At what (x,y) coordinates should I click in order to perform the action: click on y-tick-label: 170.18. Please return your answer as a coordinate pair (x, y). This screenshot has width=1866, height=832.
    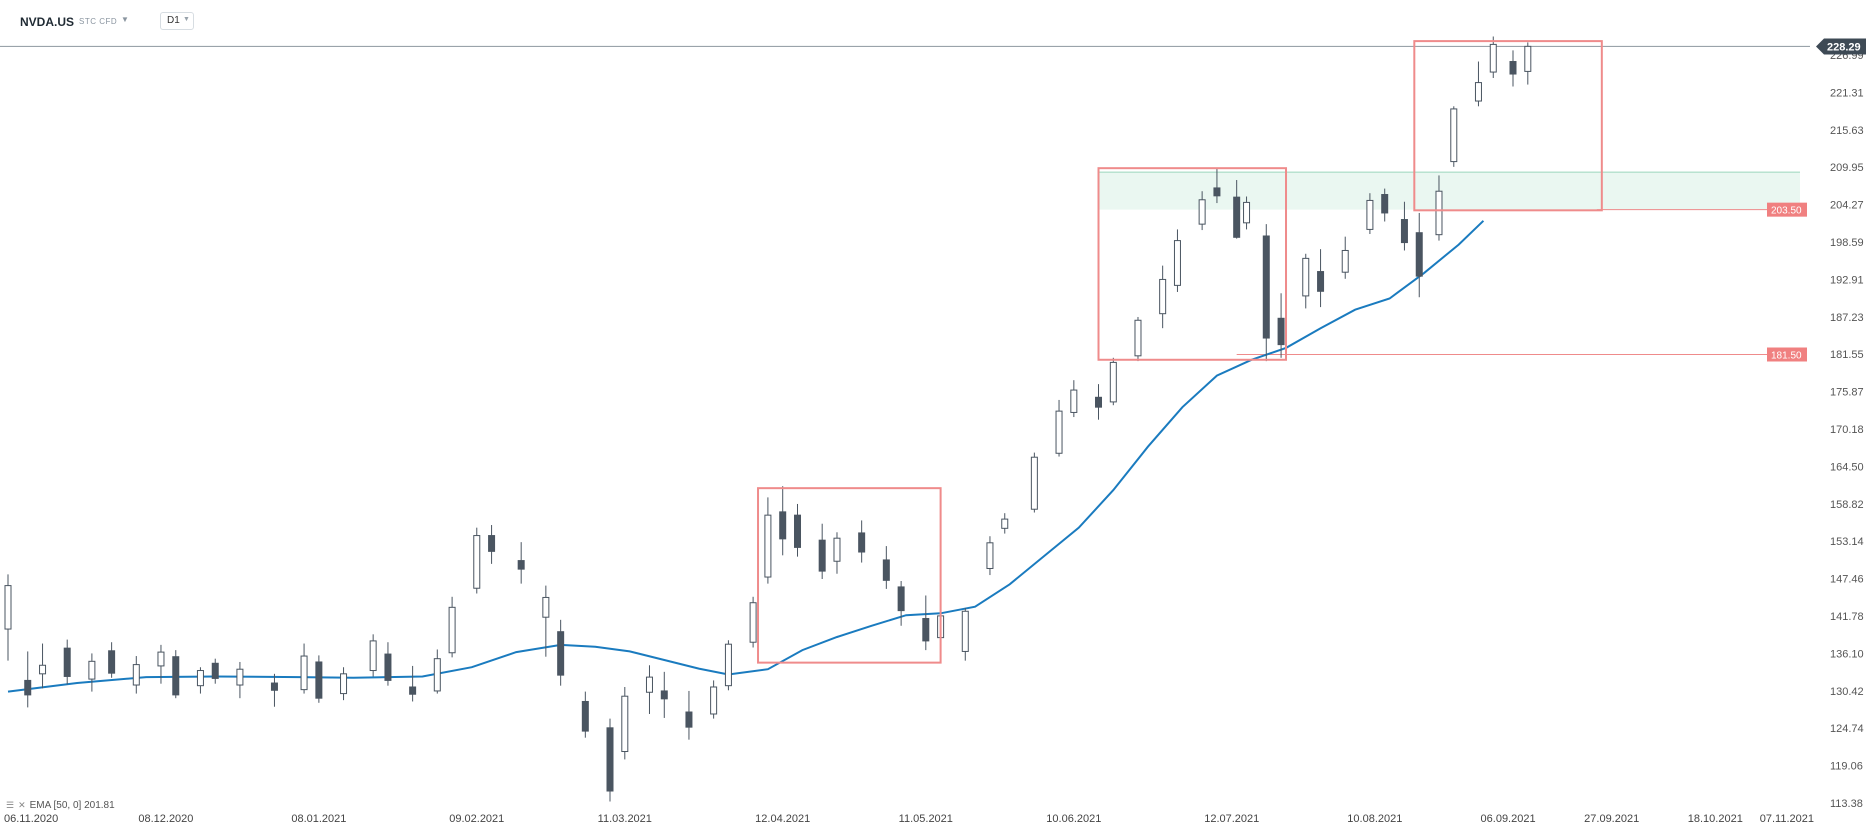
    Looking at the image, I should click on (1847, 430).